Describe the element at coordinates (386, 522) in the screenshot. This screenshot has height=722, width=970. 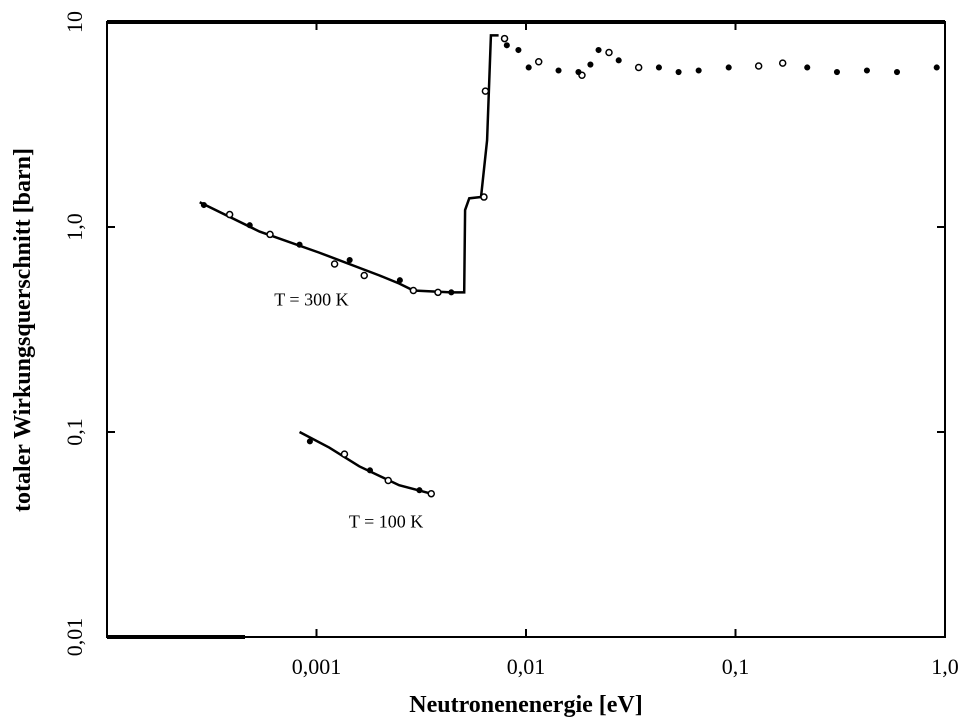
I see `curve-label: T = 100 K` at that location.